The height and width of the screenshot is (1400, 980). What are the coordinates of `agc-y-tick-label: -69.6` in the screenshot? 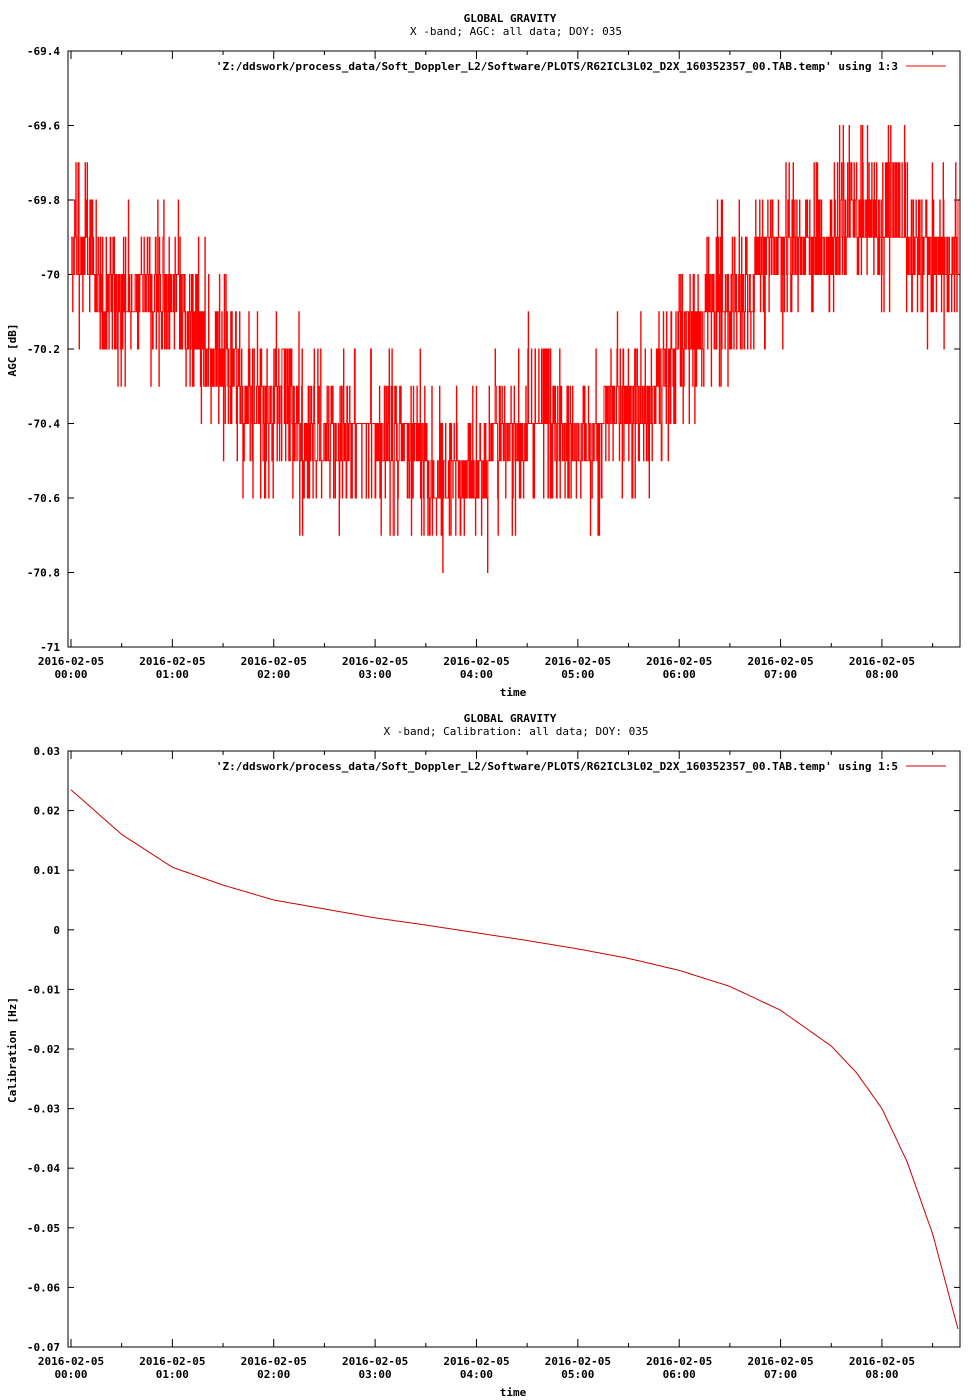 It's located at (43, 126).